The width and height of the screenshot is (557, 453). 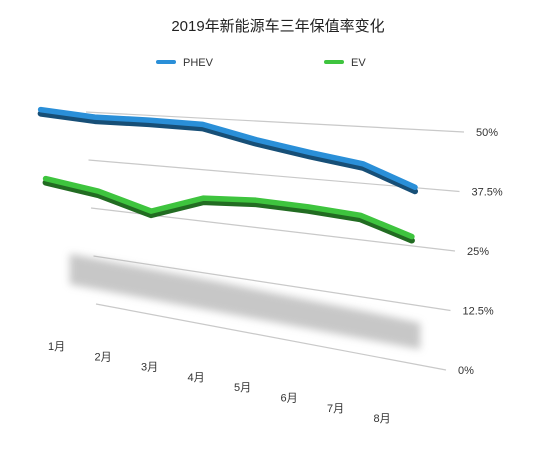 What do you see at coordinates (289, 399) in the screenshot?
I see `x-tick-label: 6月` at bounding box center [289, 399].